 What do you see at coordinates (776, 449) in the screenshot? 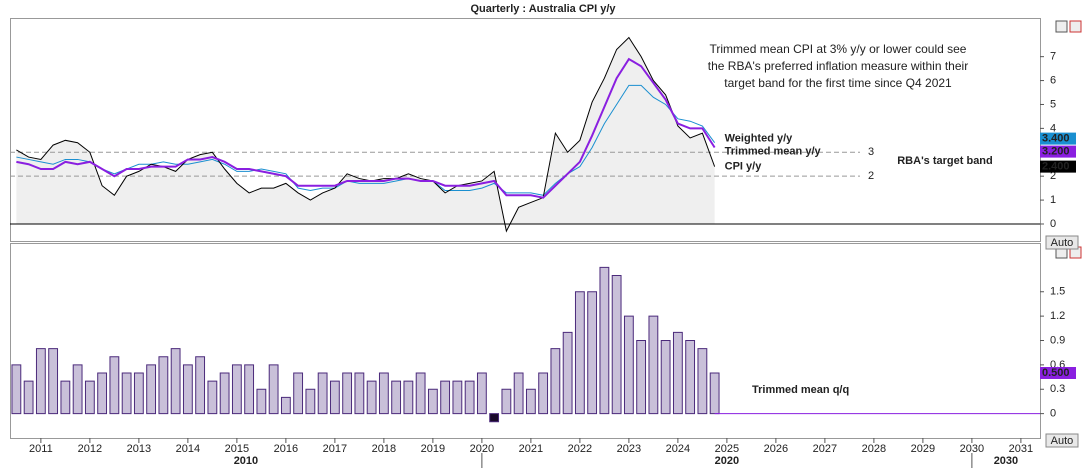
I see `x-tick-label: 2026` at bounding box center [776, 449].